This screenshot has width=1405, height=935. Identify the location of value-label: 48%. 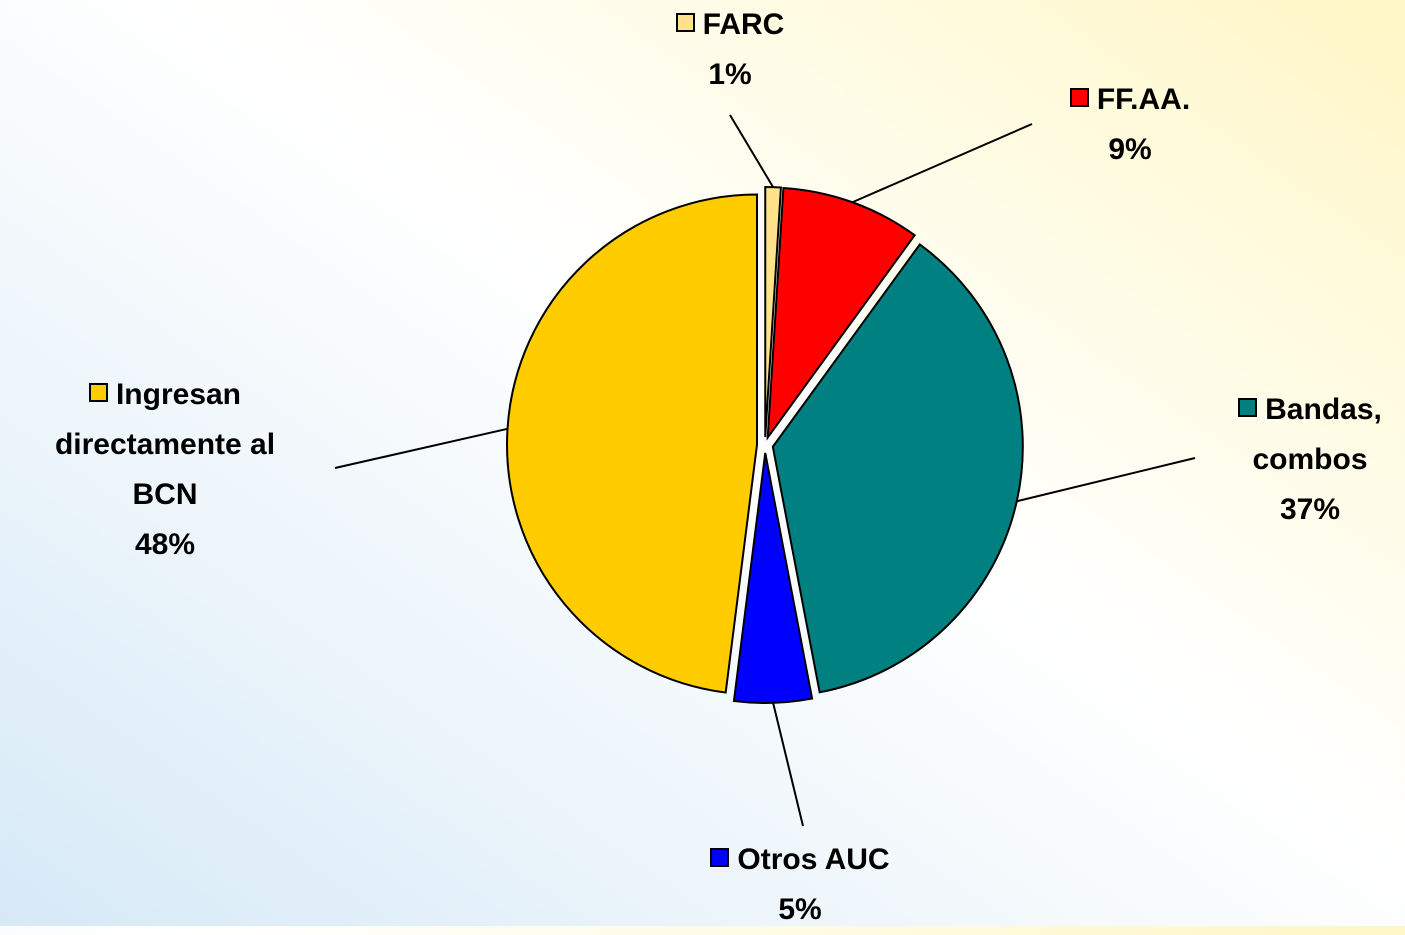
(165, 544).